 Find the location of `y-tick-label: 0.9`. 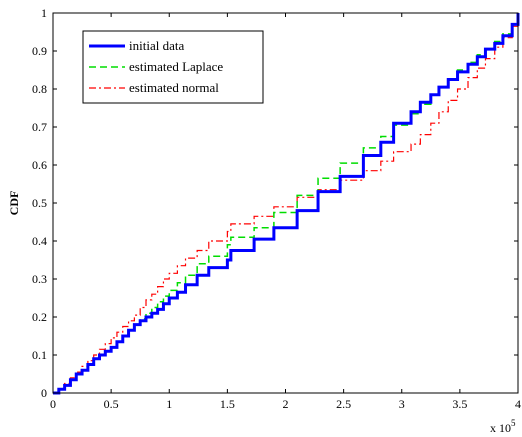

y-tick-label: 0.9 is located at coordinates (39, 51).